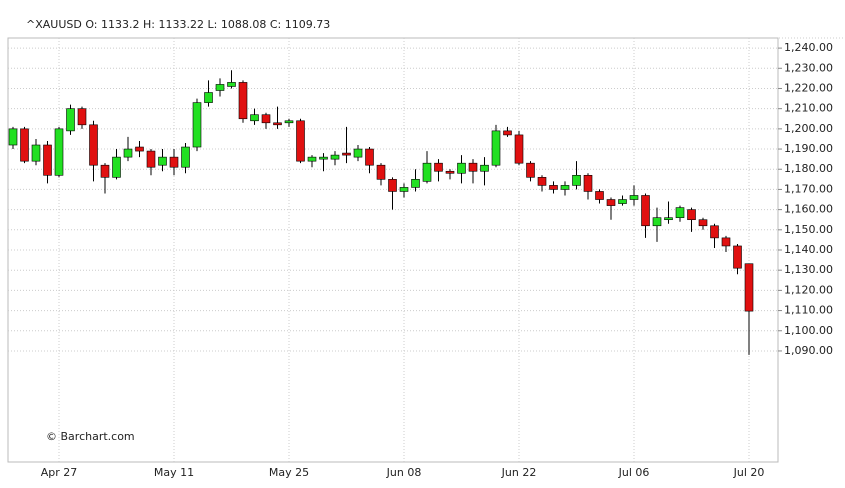 Image resolution: width=845 pixels, height=488 pixels. I want to click on y-tick-label: 1,110.00, so click(808, 310).